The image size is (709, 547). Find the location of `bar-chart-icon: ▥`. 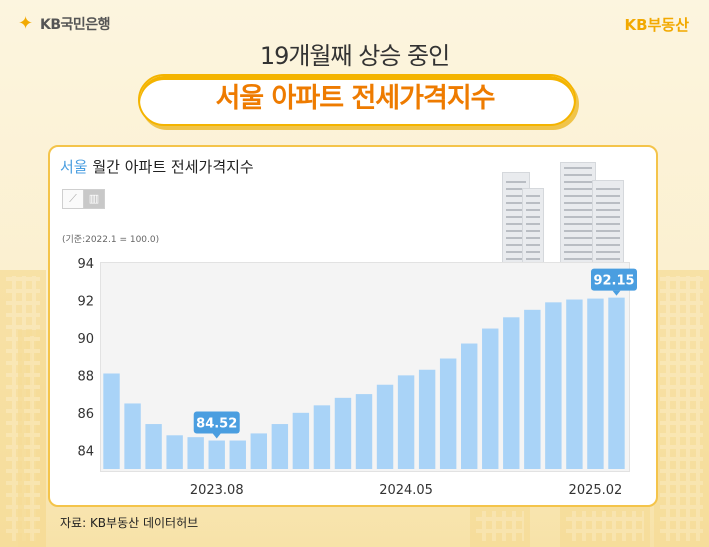

bar-chart-icon: ▥ is located at coordinates (94, 199).